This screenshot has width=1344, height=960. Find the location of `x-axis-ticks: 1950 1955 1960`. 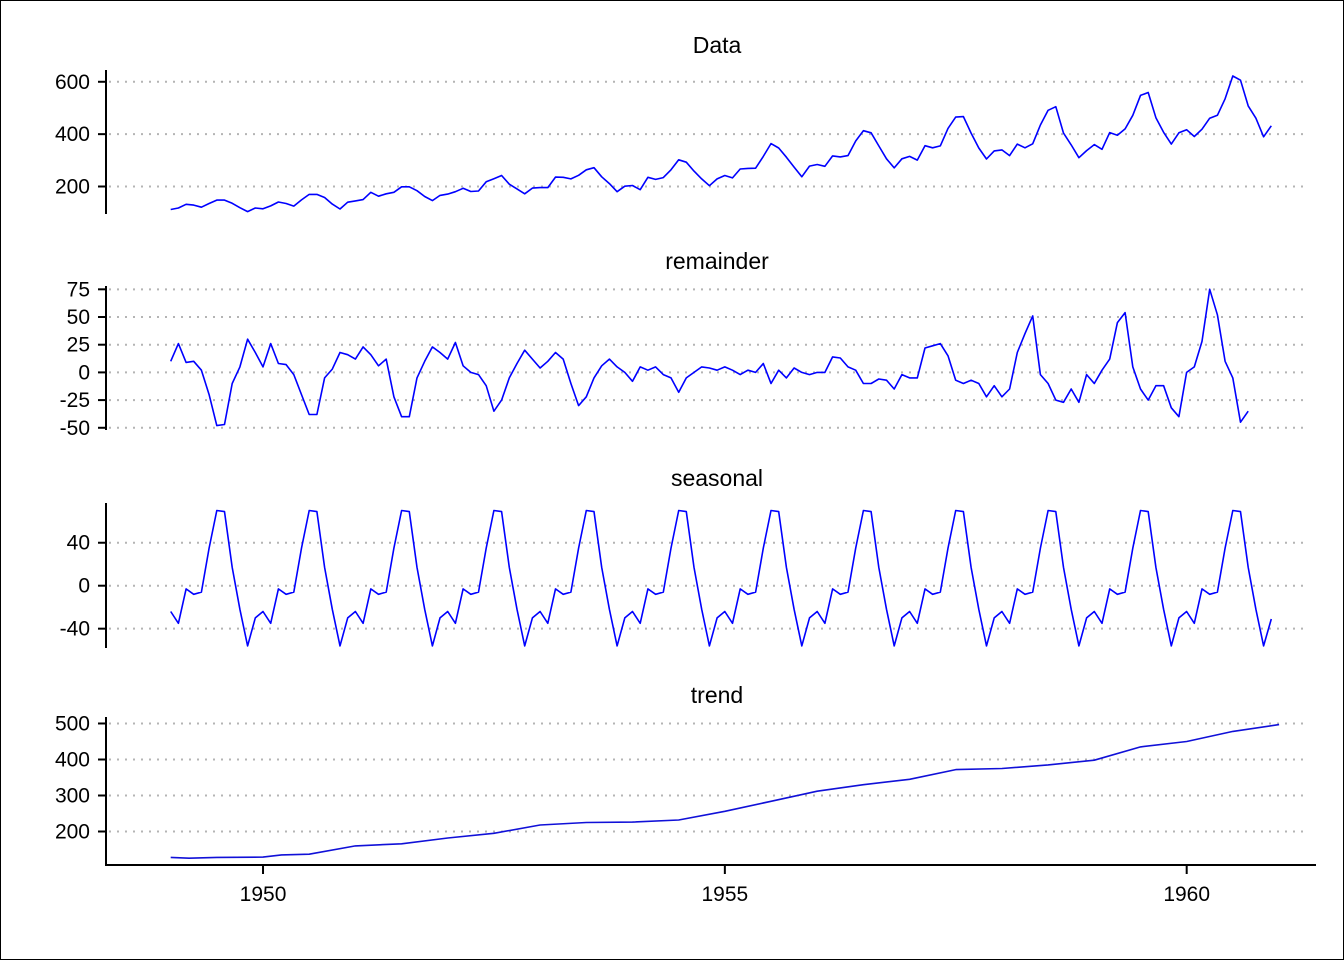

x-axis-ticks: 1950 1955 1960 is located at coordinates (725, 885).